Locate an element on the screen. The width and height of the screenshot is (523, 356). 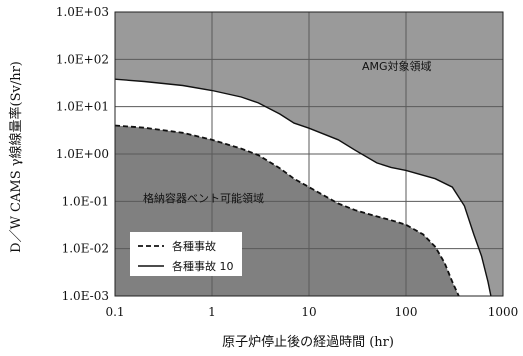
vent-region-label: 格納容器ベント可能領域 is located at coordinates (203, 198).